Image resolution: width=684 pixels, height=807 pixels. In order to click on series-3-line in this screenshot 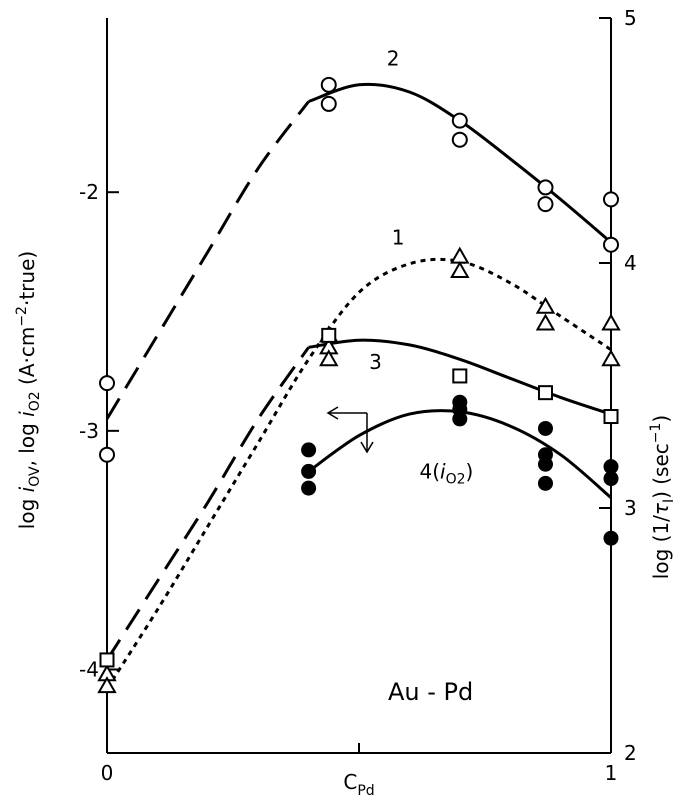, I will do `click(460, 377)`.